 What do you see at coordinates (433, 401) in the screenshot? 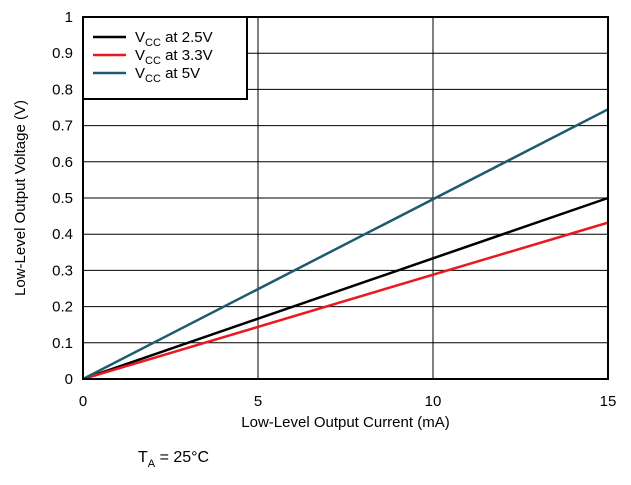
I see `x-tick-label: 10` at bounding box center [433, 401].